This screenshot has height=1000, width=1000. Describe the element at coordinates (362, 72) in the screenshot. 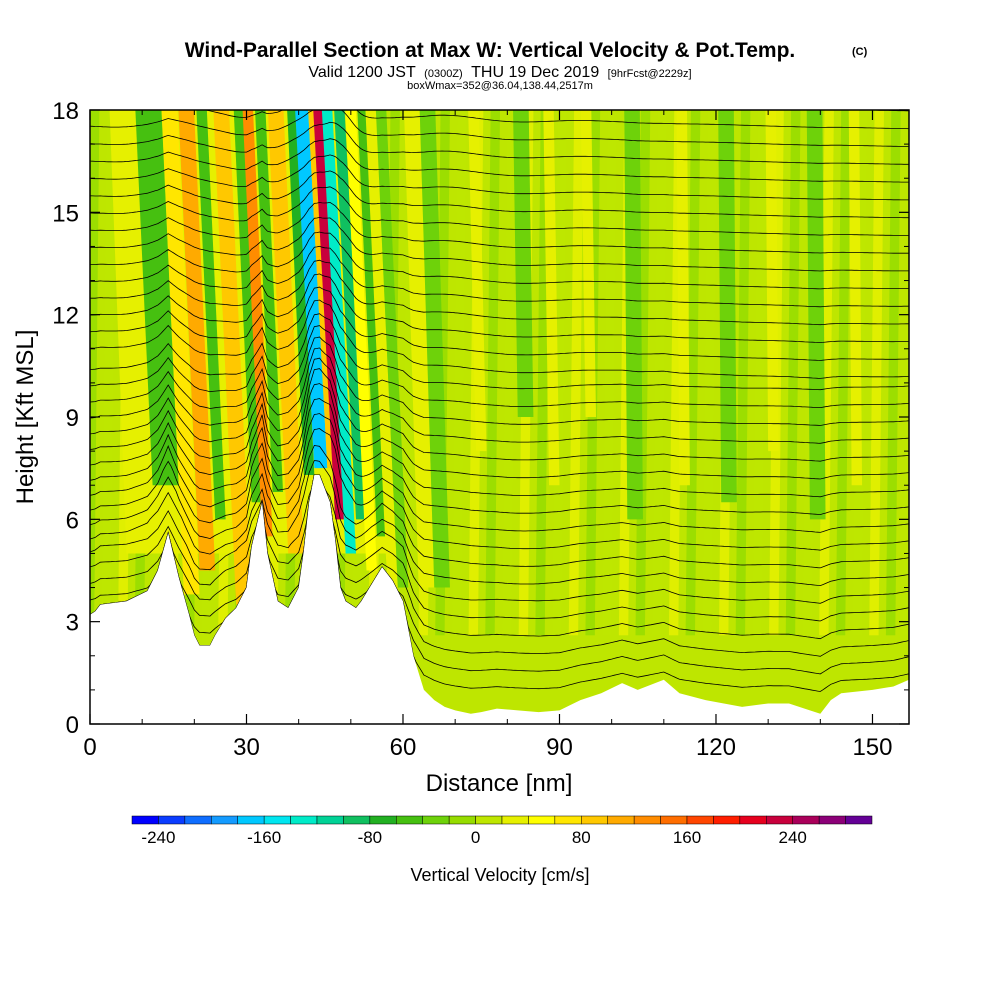

I see `valid-time: Valid 1200 JST` at that location.